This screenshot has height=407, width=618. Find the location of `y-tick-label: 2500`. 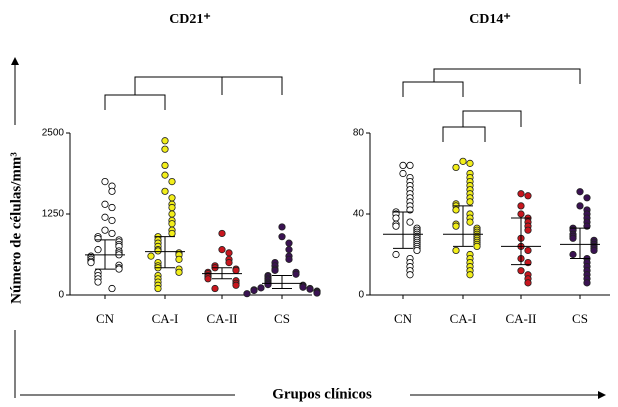

y-tick-label: 2500 is located at coordinates (53, 133).